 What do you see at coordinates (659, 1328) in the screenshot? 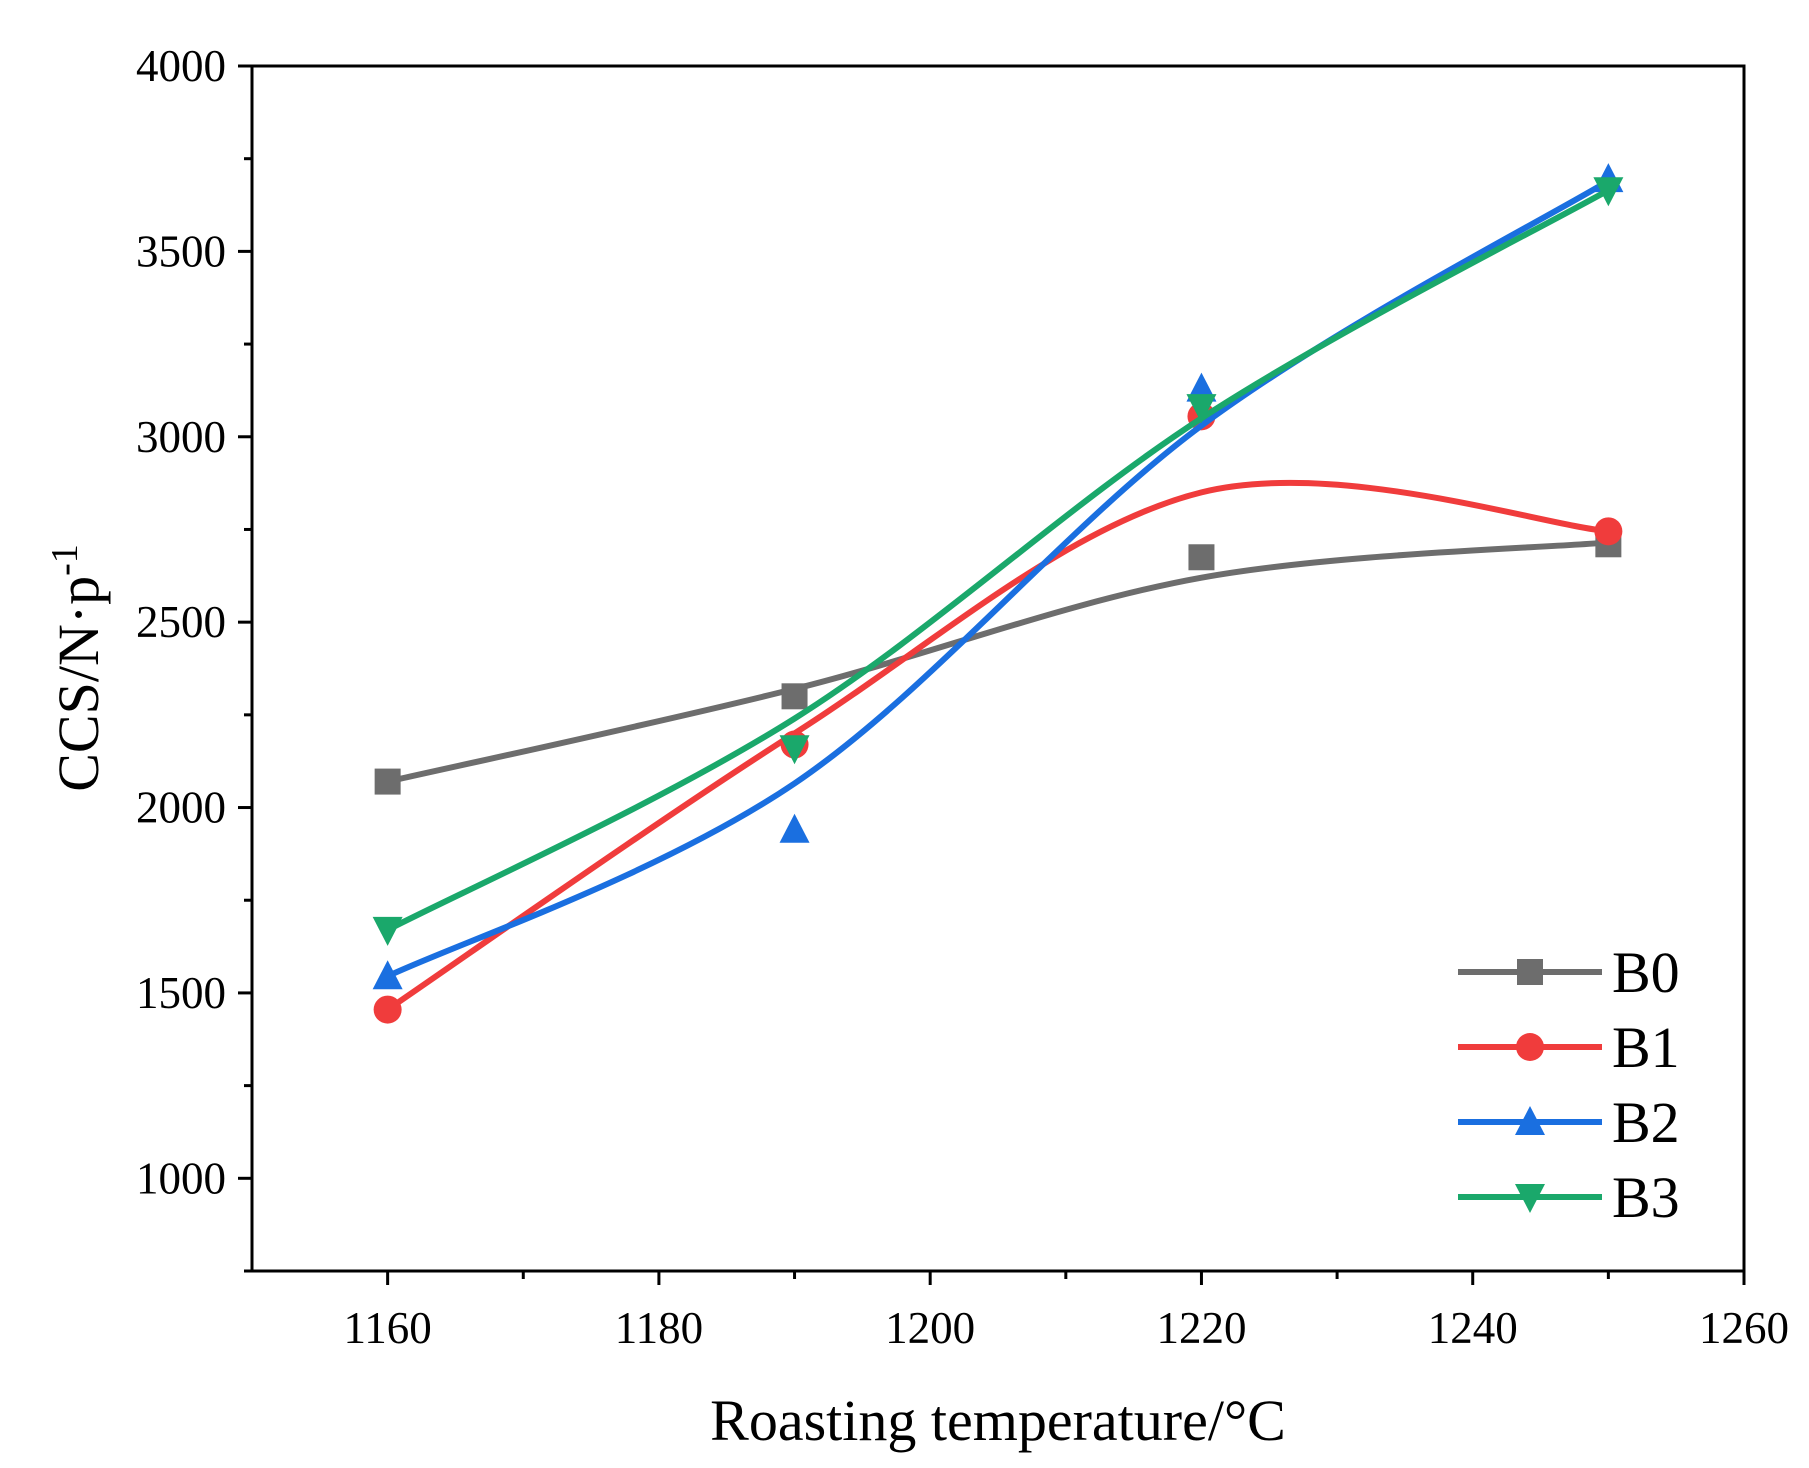
I see `x-tick-label: 1180` at bounding box center [659, 1328].